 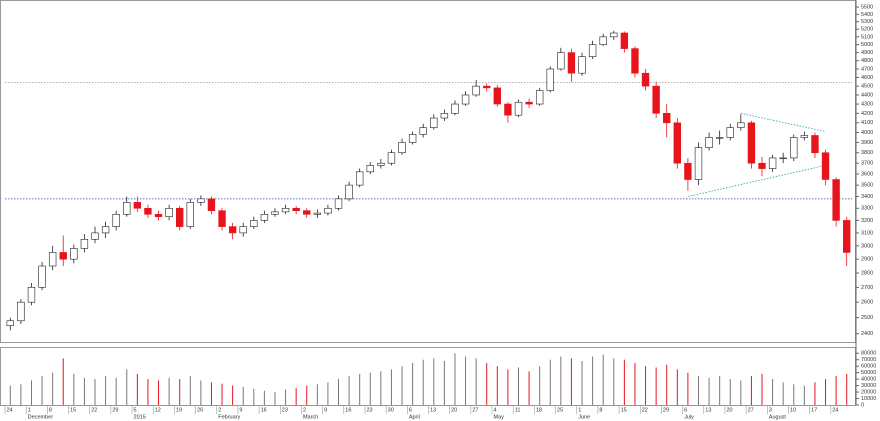 I want to click on y-tick-label: 4100, so click(x=867, y=123).